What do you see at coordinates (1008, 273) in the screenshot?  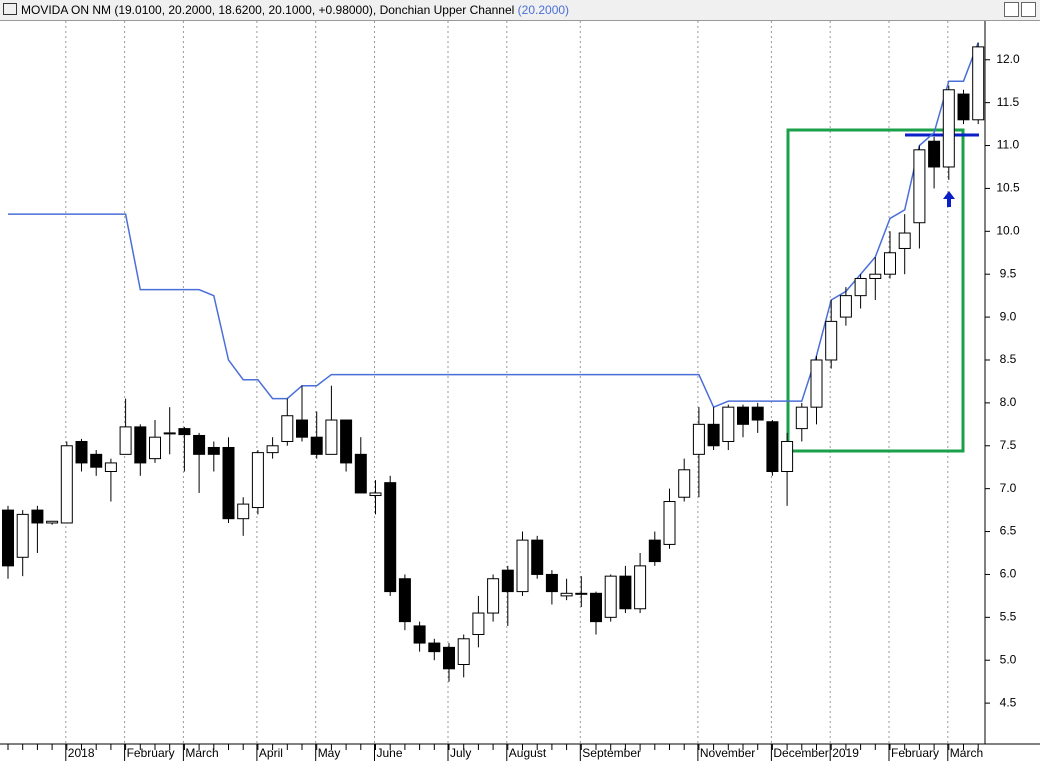 I see `y-tick-label: 9.5` at bounding box center [1008, 273].